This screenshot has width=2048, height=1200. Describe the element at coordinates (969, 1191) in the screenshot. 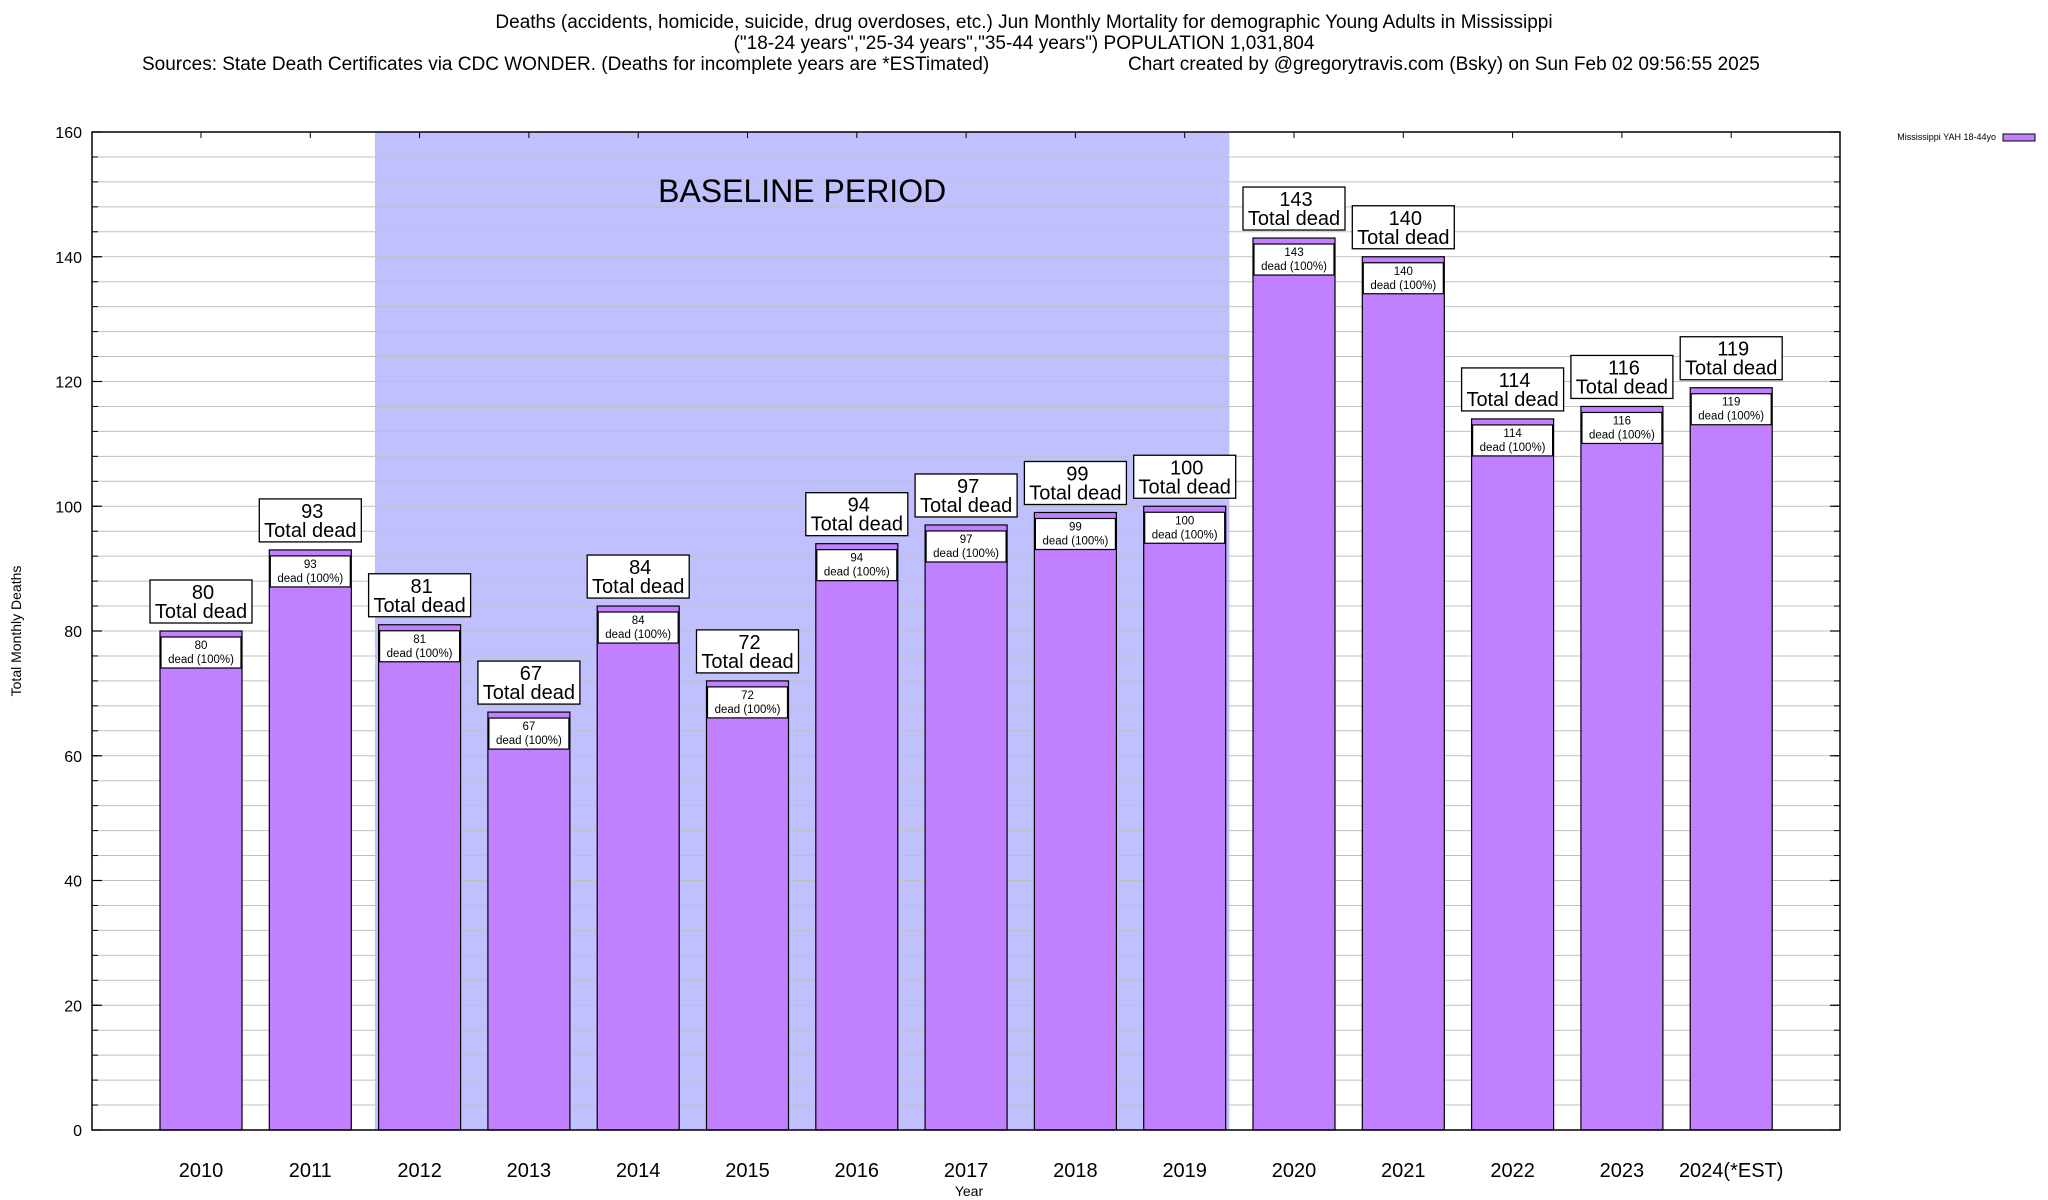

I see `x-axis-title: Year` at that location.